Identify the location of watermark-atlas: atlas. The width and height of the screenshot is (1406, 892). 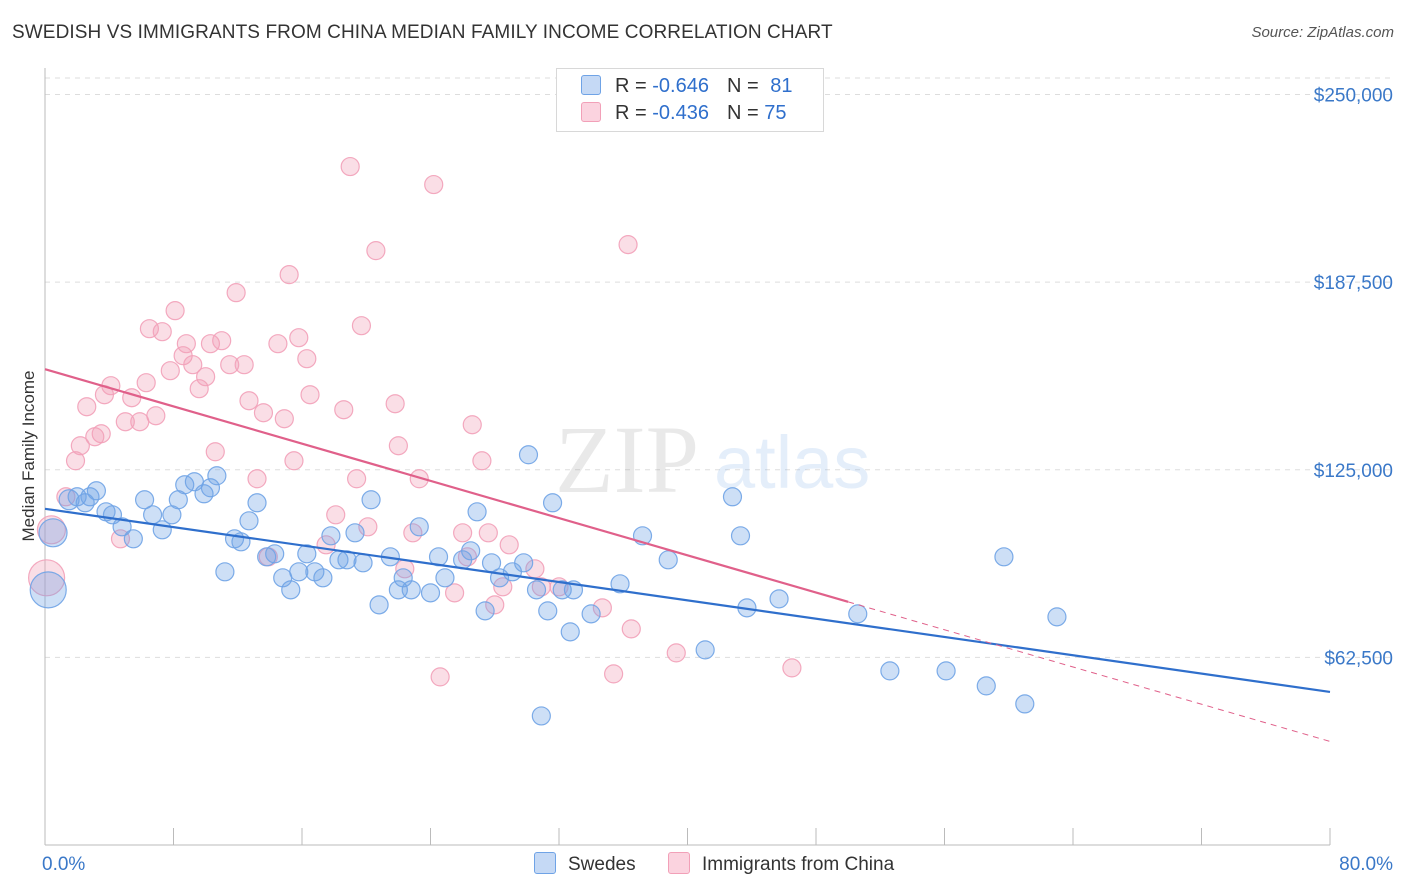
(792, 462).